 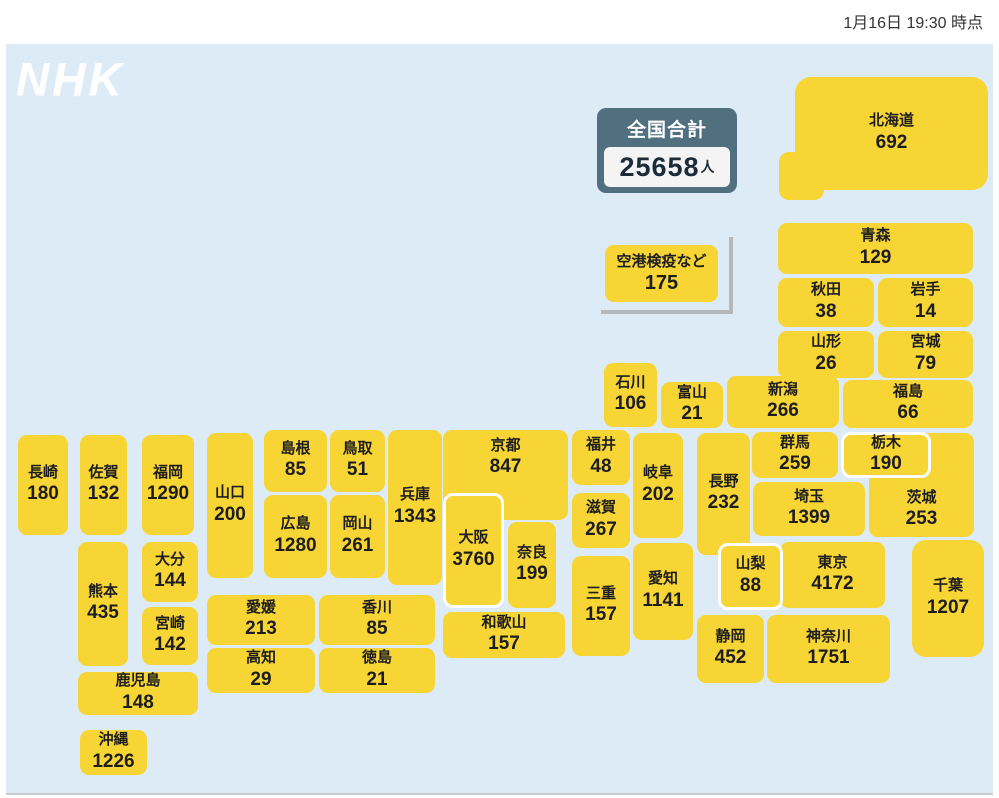 What do you see at coordinates (659, 166) in the screenshot?
I see `national-total-value: 25658` at bounding box center [659, 166].